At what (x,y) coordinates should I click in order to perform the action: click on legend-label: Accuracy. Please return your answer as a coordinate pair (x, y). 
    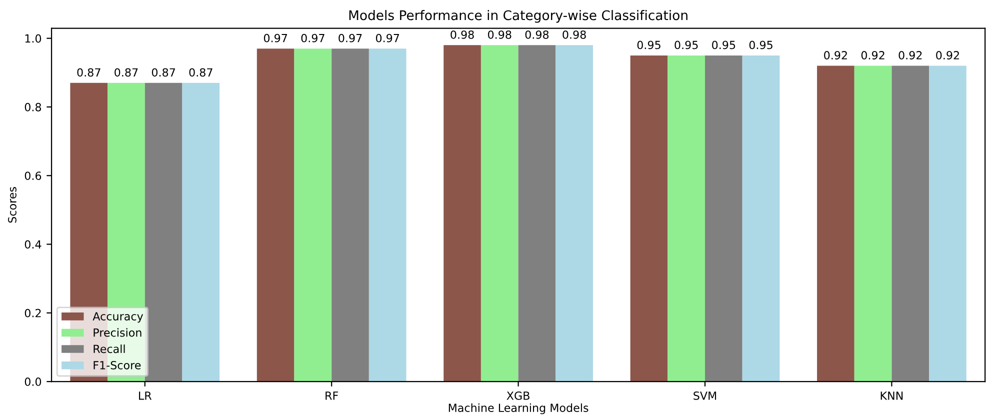
    Looking at the image, I should click on (118, 317).